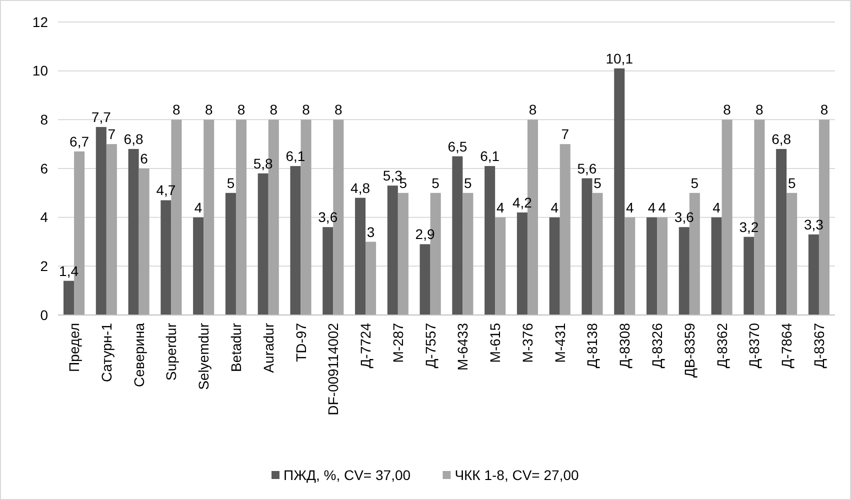 This screenshot has height=500, width=851. Describe the element at coordinates (80, 141) in the screenshot. I see `data-label: 6,7` at that location.